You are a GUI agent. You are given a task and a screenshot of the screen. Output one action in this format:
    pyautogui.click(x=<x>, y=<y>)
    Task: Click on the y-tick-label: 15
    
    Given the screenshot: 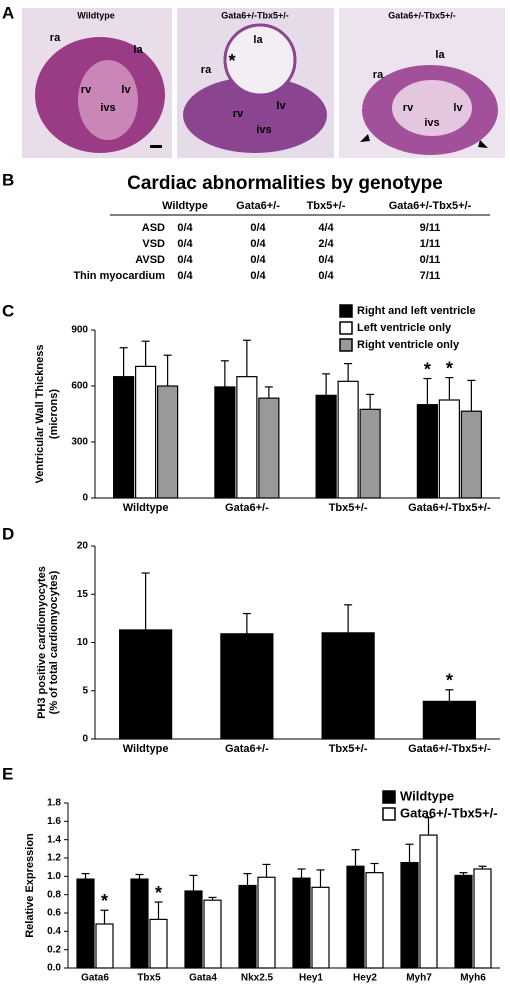 What is the action you would take?
    pyautogui.click(x=83, y=594)
    